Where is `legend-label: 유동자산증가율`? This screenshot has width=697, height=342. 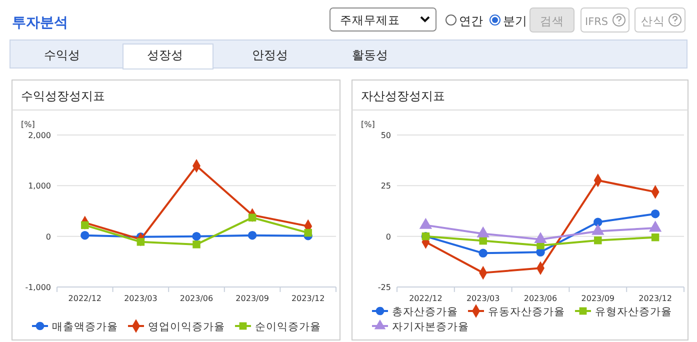
legend-label: 유동자산증가율 is located at coordinates (526, 312).